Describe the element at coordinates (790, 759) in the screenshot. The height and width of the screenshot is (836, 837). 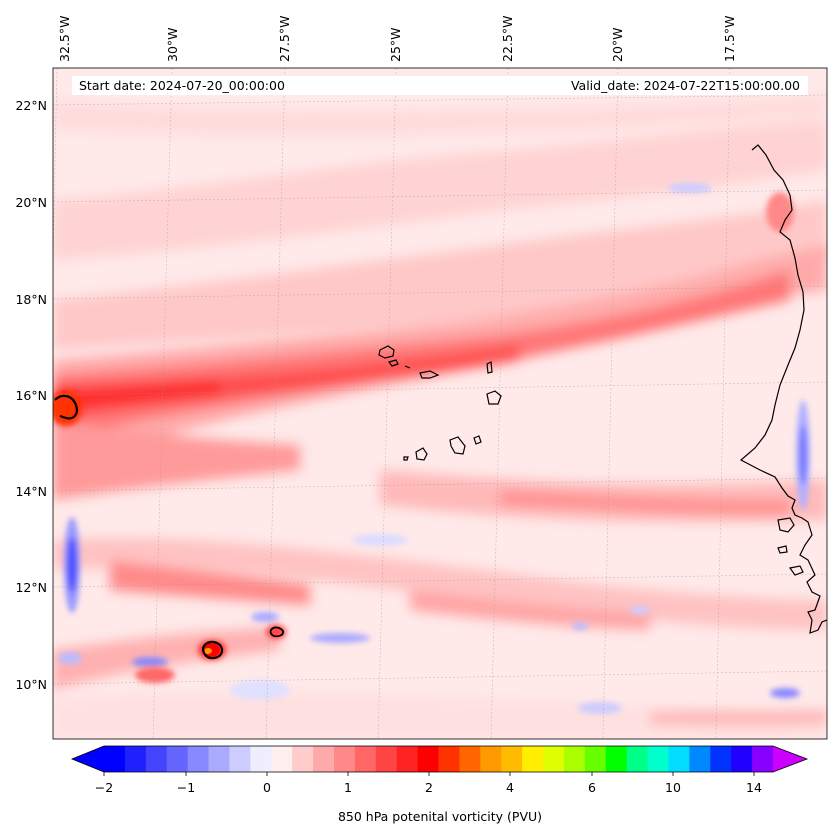
I see `colorbar-extend-high` at that location.